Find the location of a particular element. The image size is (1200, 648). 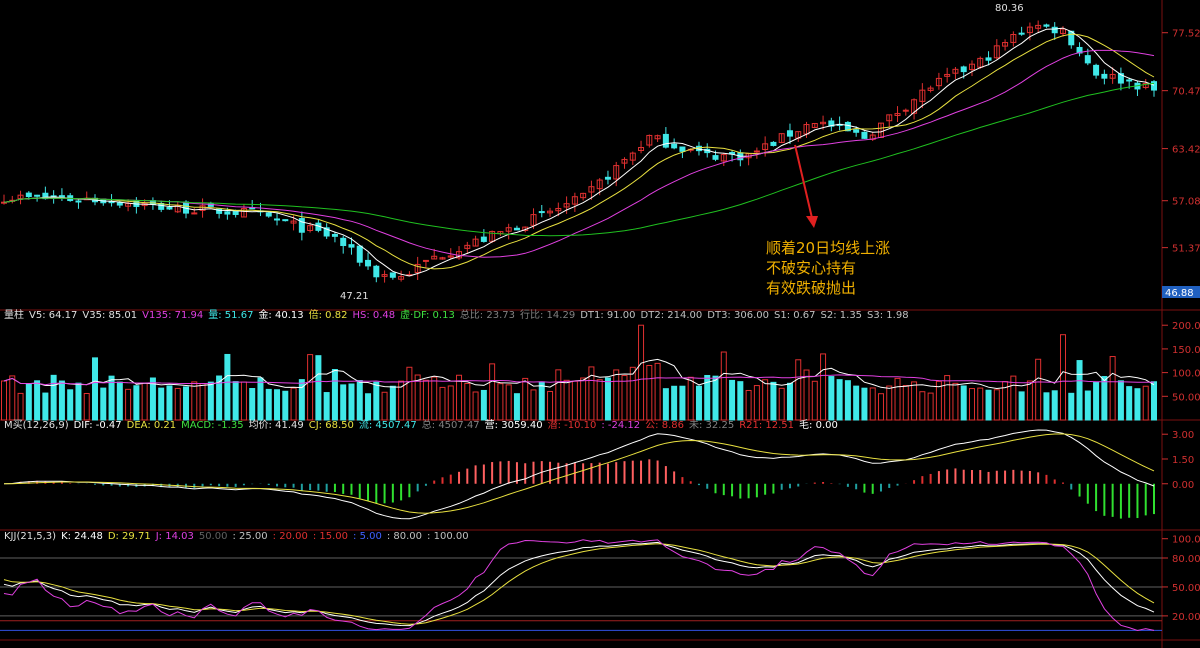

indicator-header-item: 公: 8.86 is located at coordinates (664, 425).